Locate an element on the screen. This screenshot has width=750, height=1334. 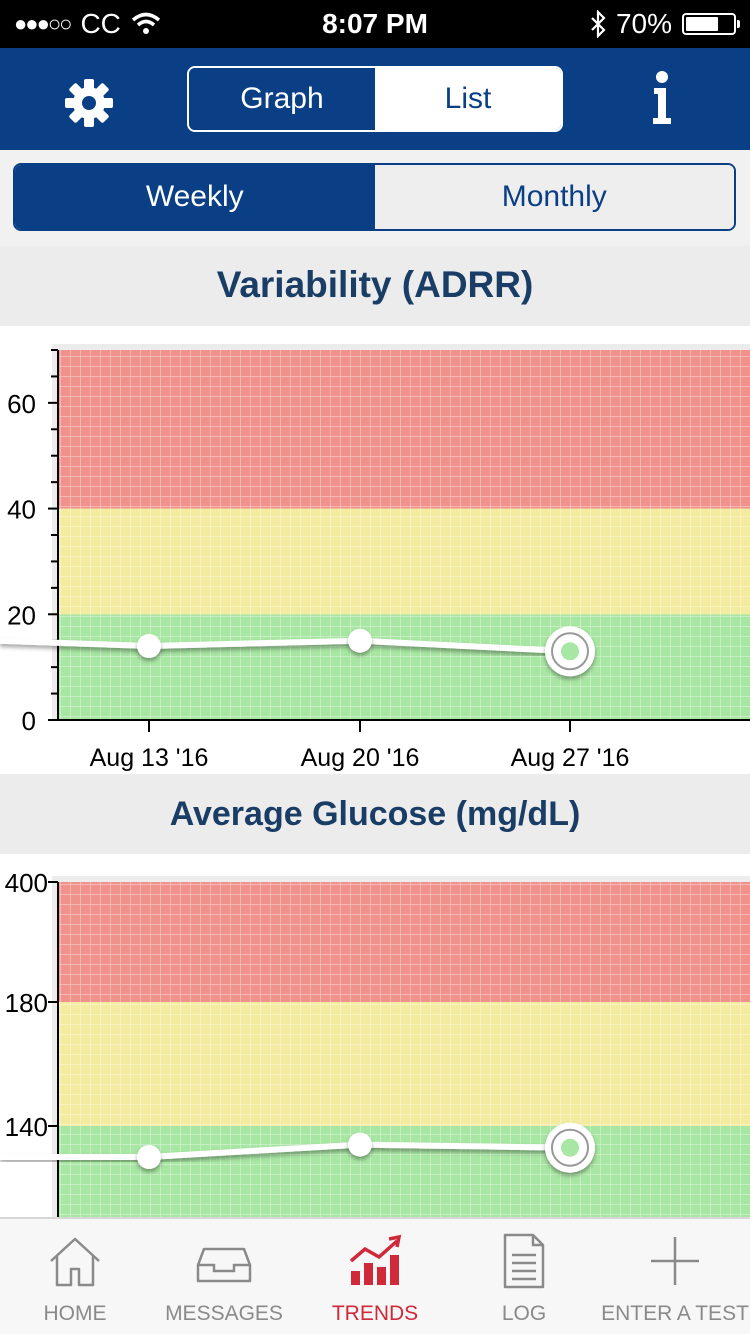
inbox-icon is located at coordinates (224, 1265).